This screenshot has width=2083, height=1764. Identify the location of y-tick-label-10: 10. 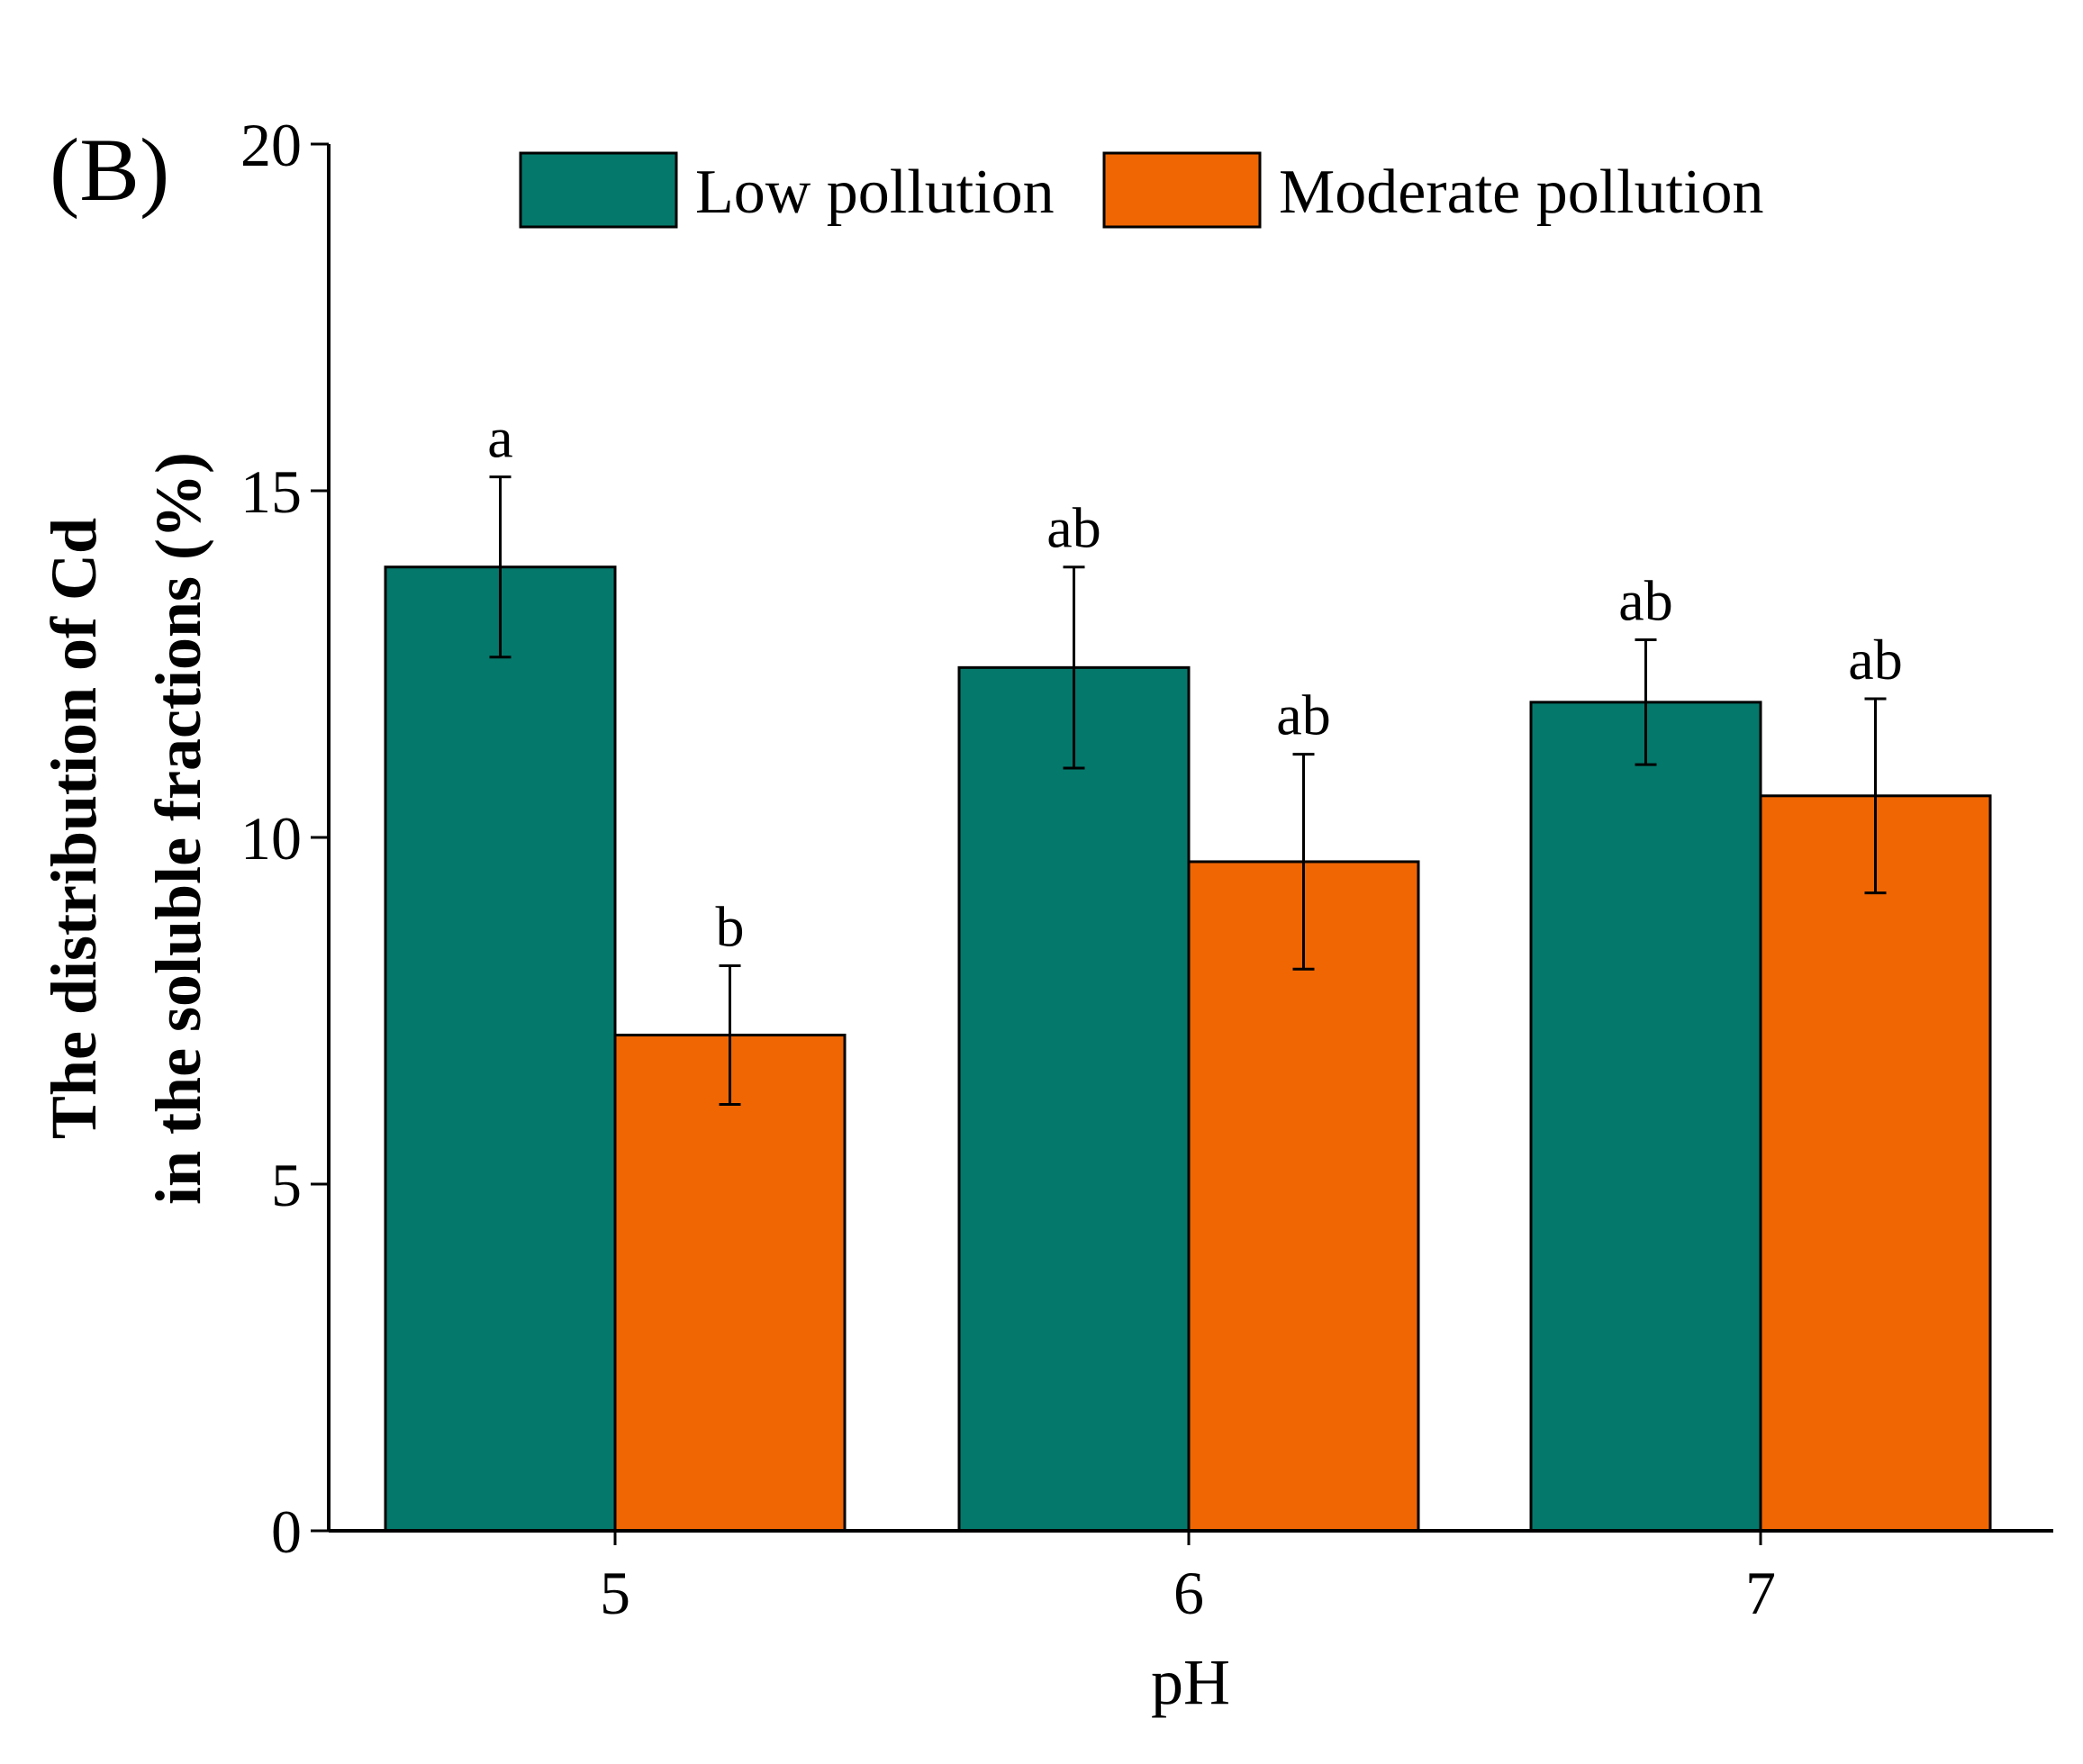
(271, 838).